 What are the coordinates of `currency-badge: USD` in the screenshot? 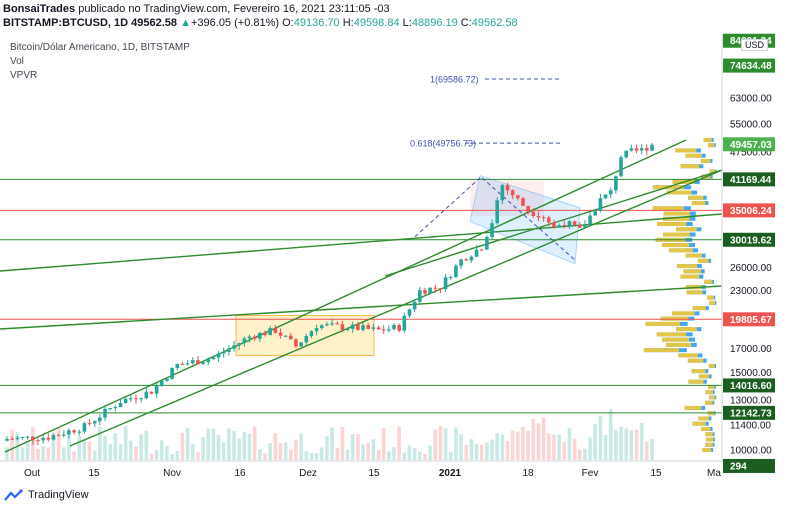 It's located at (755, 45).